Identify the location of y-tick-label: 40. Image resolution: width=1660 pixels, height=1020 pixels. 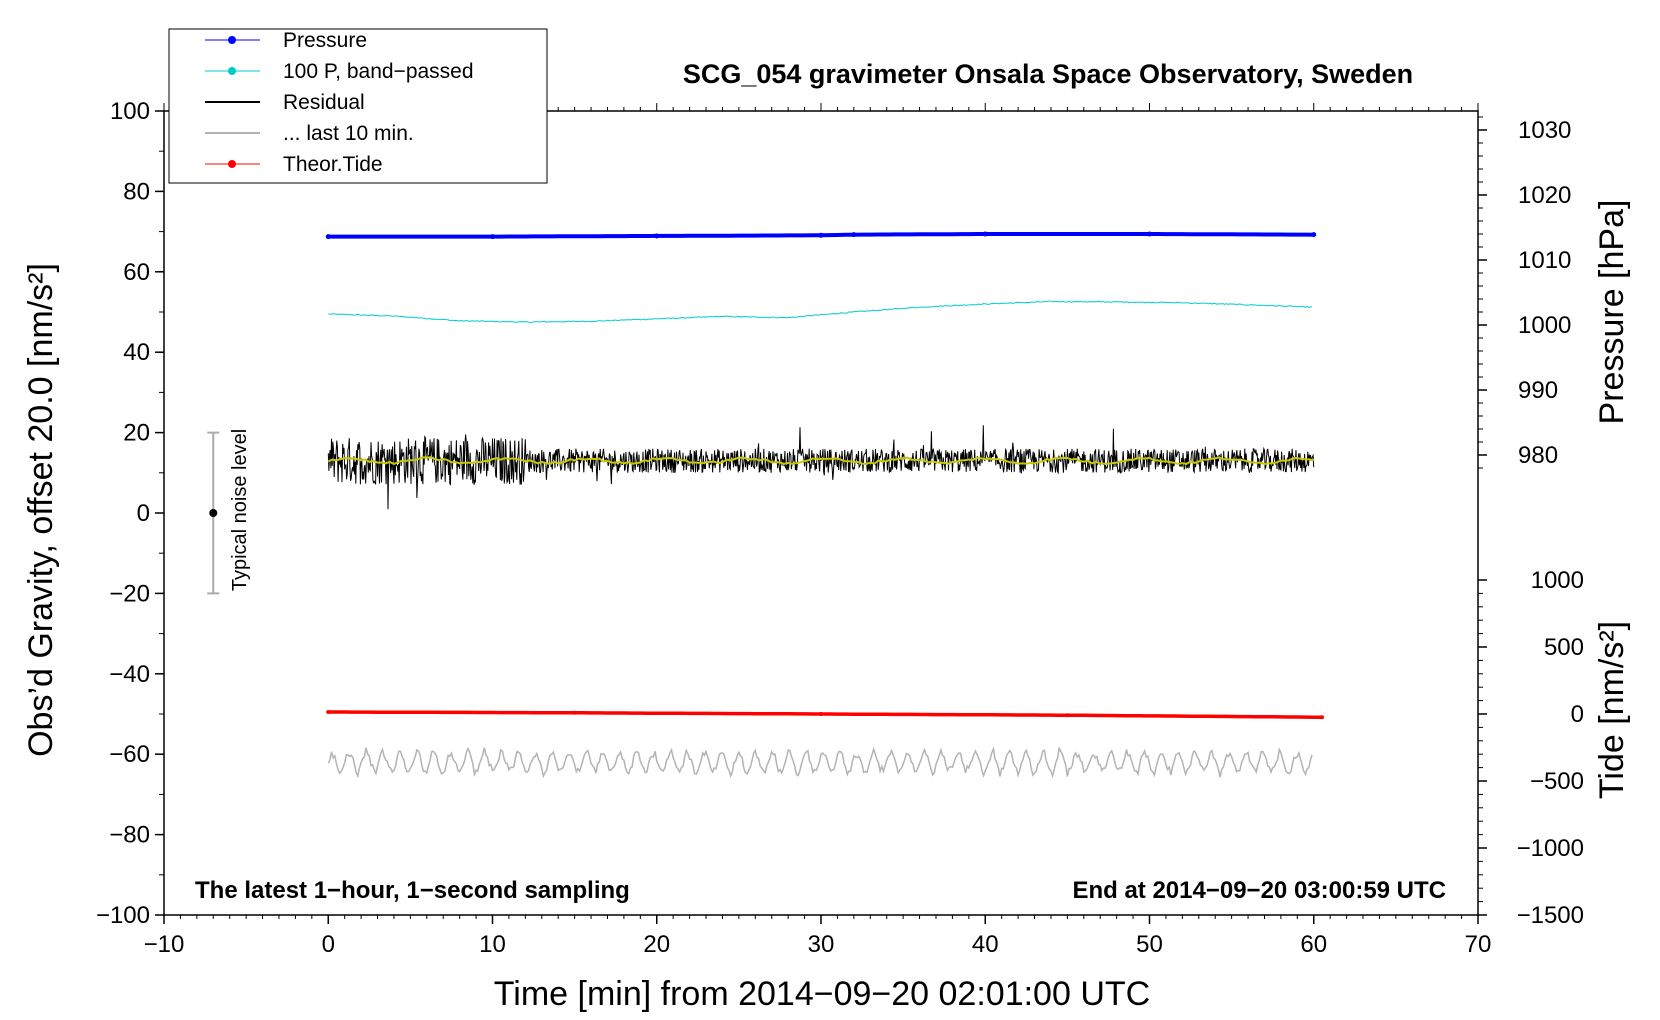
(136, 352).